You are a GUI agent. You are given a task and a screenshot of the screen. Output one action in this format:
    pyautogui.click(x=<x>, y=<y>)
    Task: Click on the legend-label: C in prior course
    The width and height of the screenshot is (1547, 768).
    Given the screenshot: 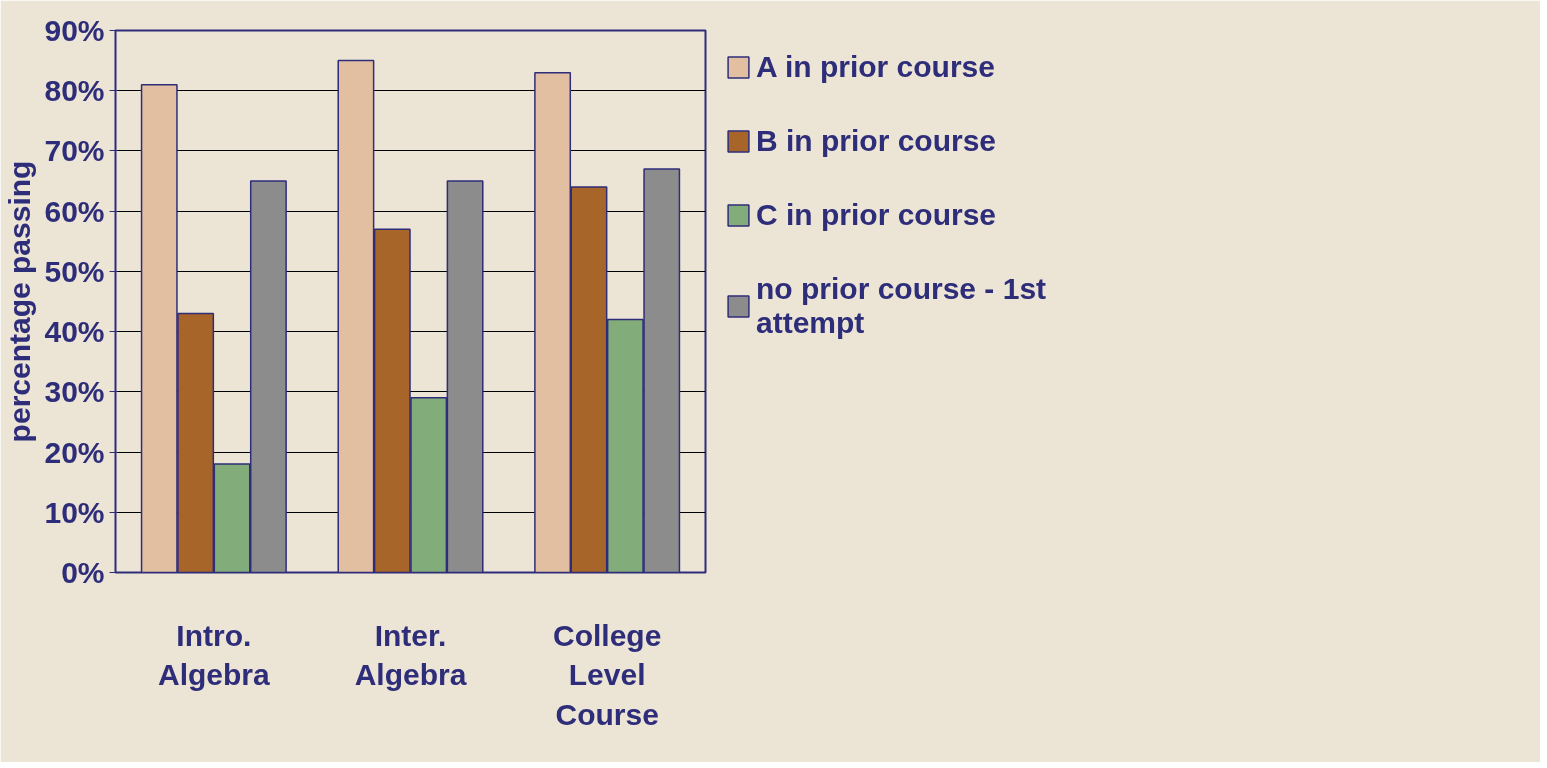 What is the action you would take?
    pyautogui.click(x=876, y=215)
    